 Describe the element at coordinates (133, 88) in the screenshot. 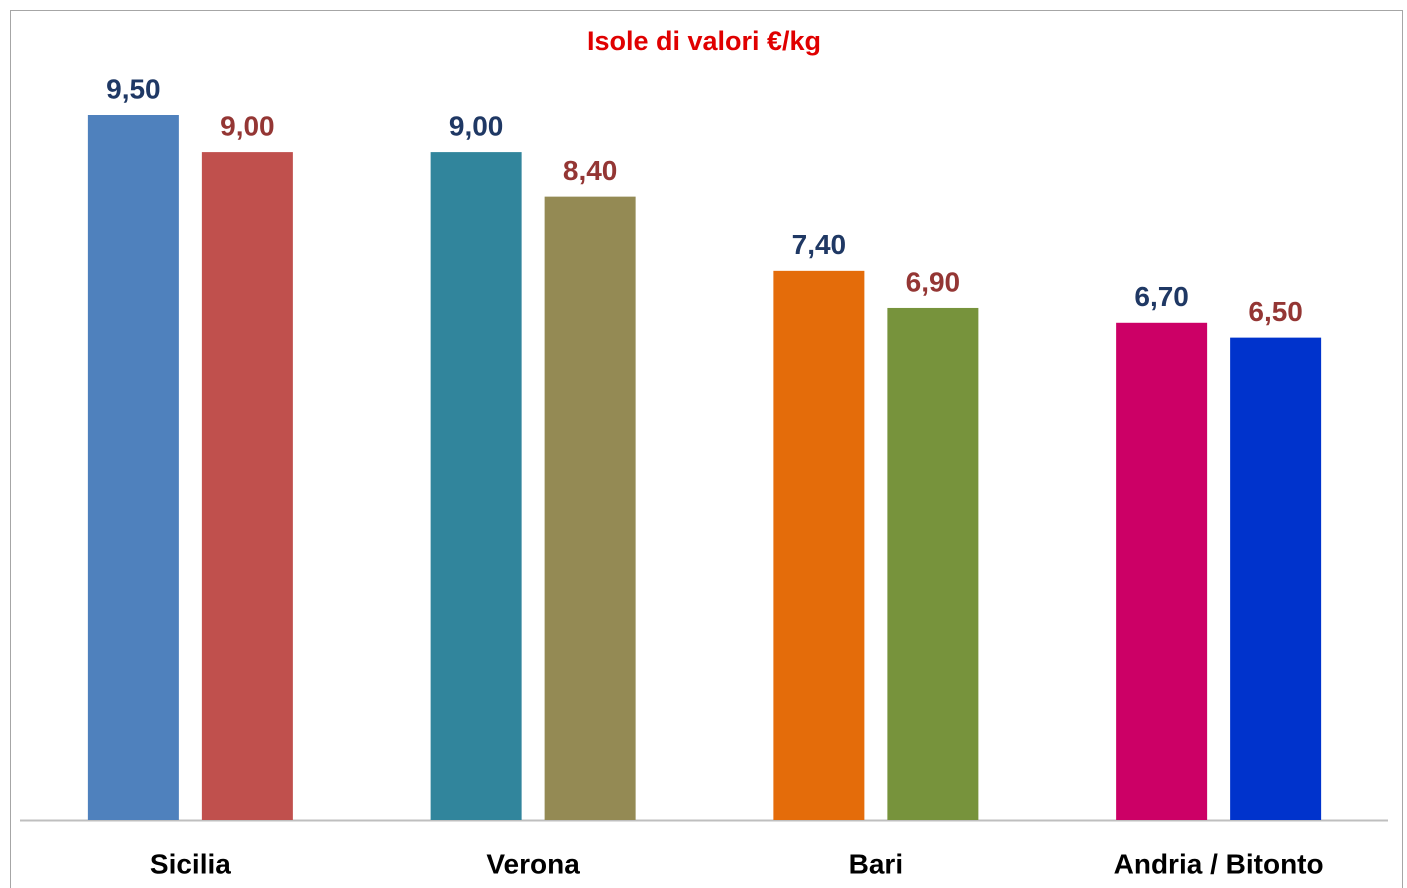

I see `data-label: 9,50` at that location.